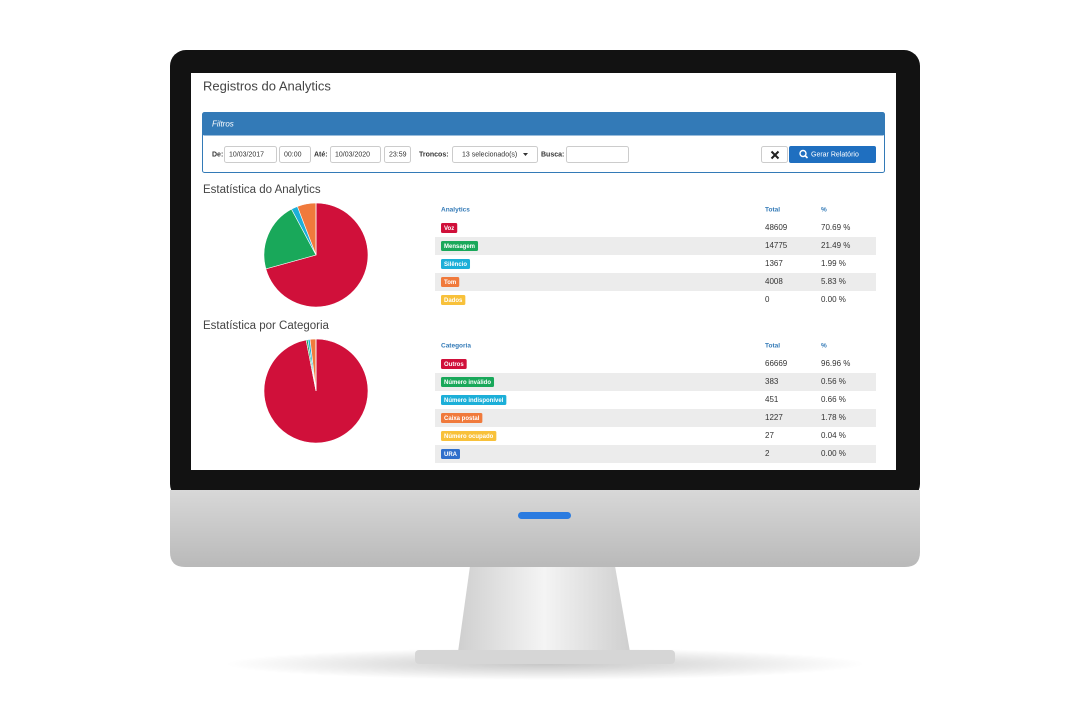 This screenshot has width=1080, height=722. What do you see at coordinates (217, 154) in the screenshot?
I see `filter-label: De:` at bounding box center [217, 154].